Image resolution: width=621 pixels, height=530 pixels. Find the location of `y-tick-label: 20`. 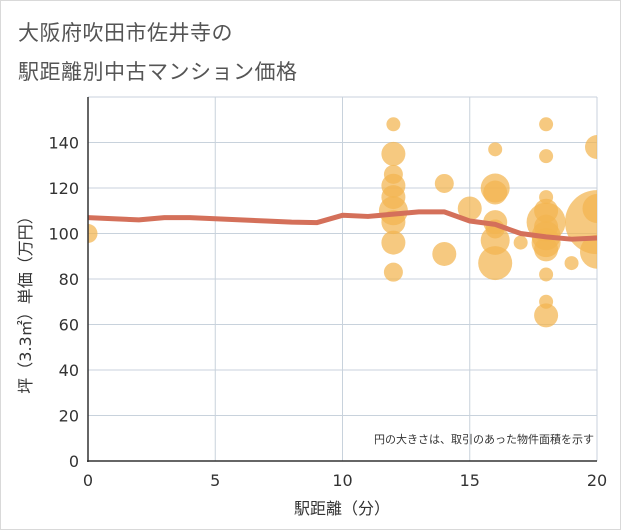

y-tick-label: 20 is located at coordinates (69, 416).